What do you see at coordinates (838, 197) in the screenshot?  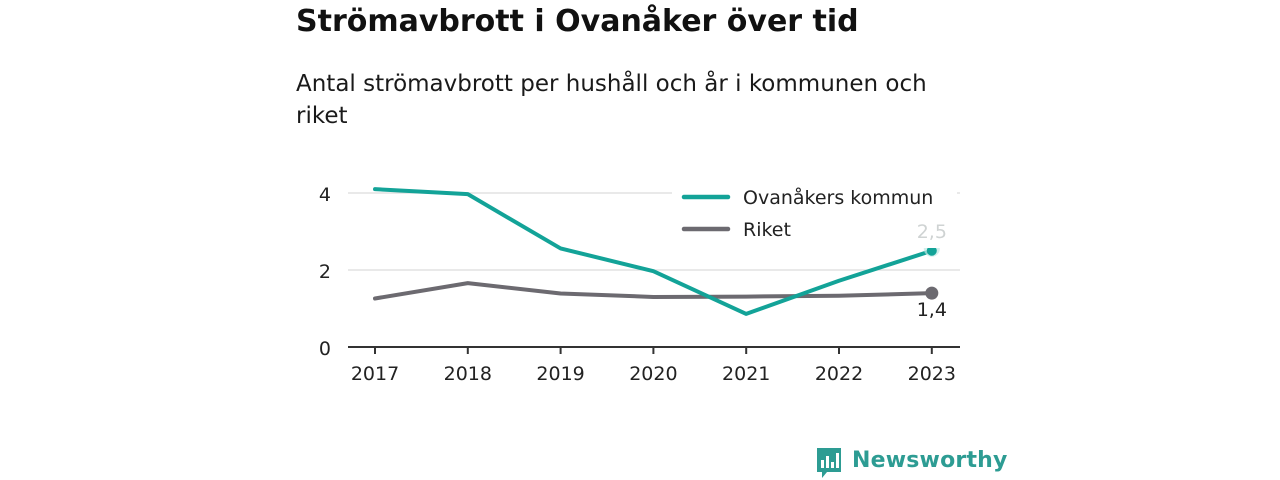 I see `legend-label: Ovanåkers kommun` at bounding box center [838, 197].